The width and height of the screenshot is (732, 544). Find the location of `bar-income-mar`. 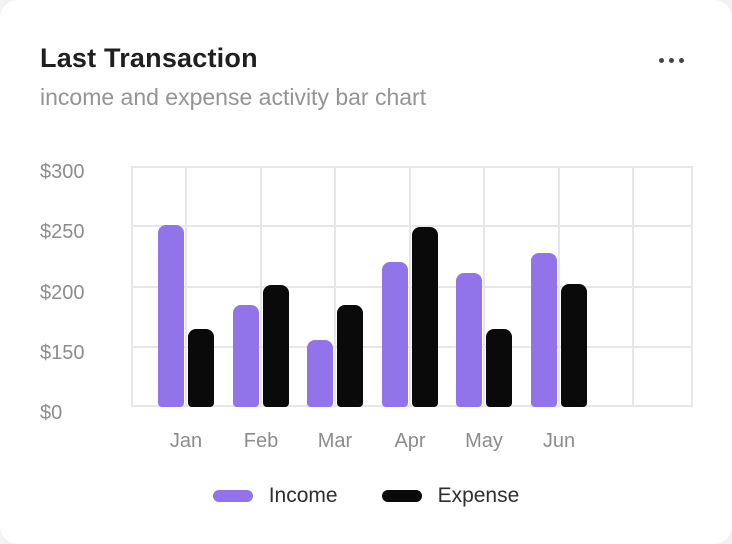

bar-income-mar is located at coordinates (320, 373).